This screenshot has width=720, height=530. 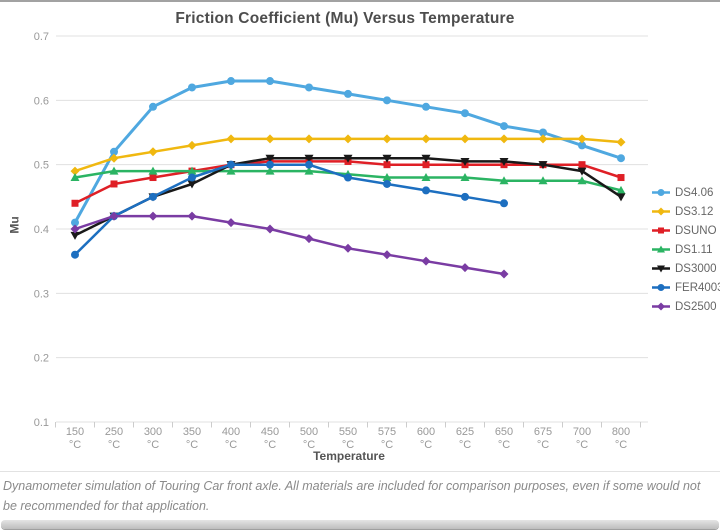 I want to click on legend-label: DS2500, so click(x=696, y=306).